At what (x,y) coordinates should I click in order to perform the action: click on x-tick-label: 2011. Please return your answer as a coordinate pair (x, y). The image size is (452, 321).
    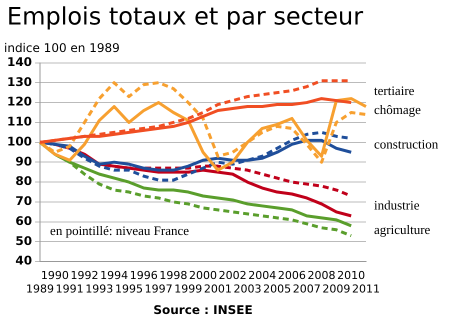
    Looking at the image, I should click on (366, 289).